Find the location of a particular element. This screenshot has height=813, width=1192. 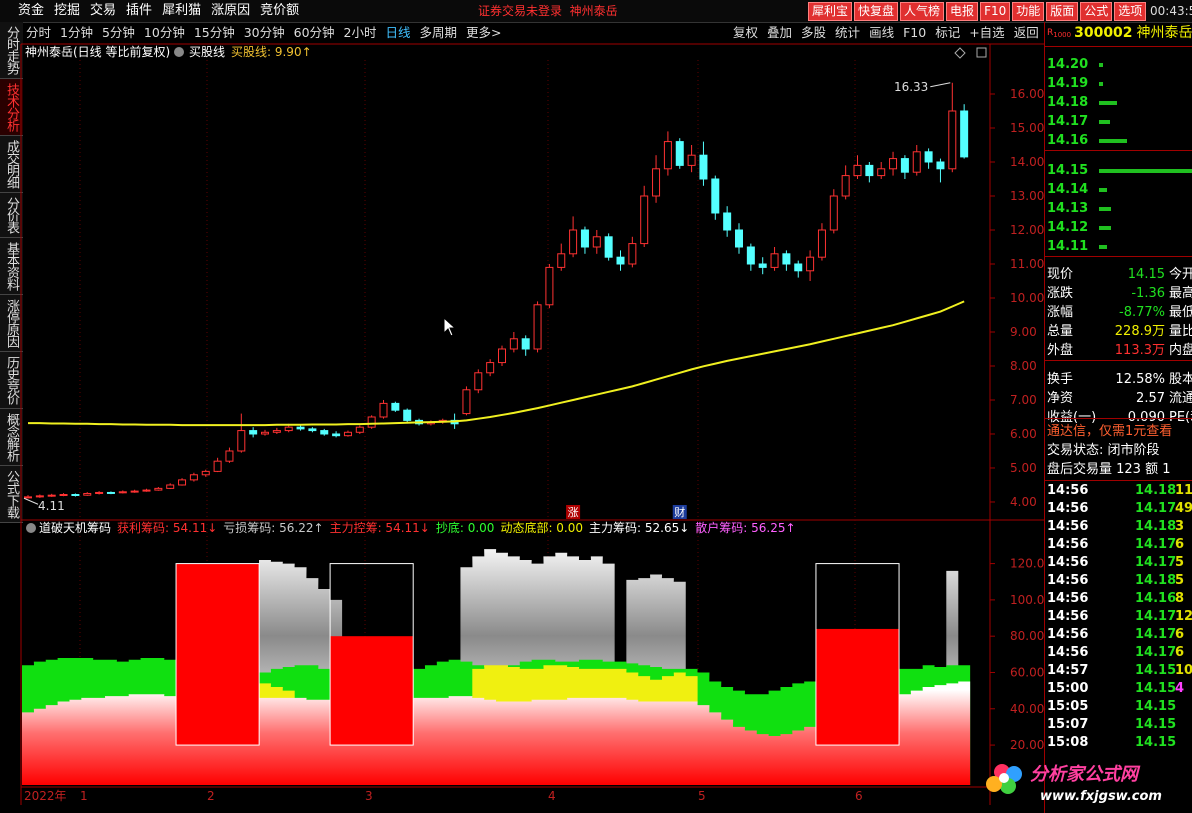

period: 分时 is located at coordinates (39, 32).